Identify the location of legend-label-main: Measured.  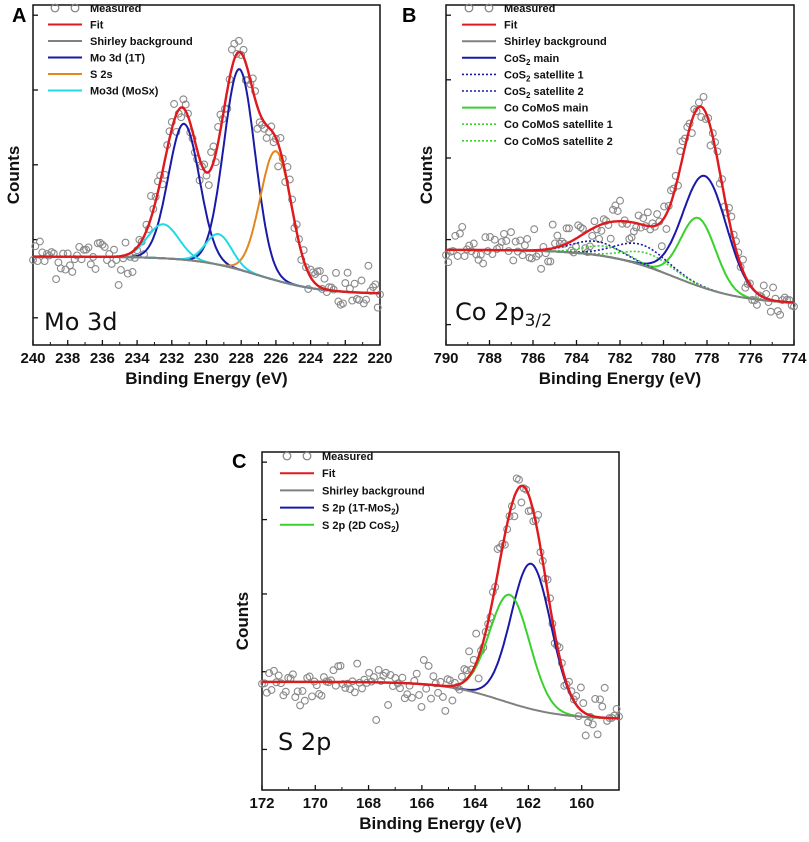
(529, 9).